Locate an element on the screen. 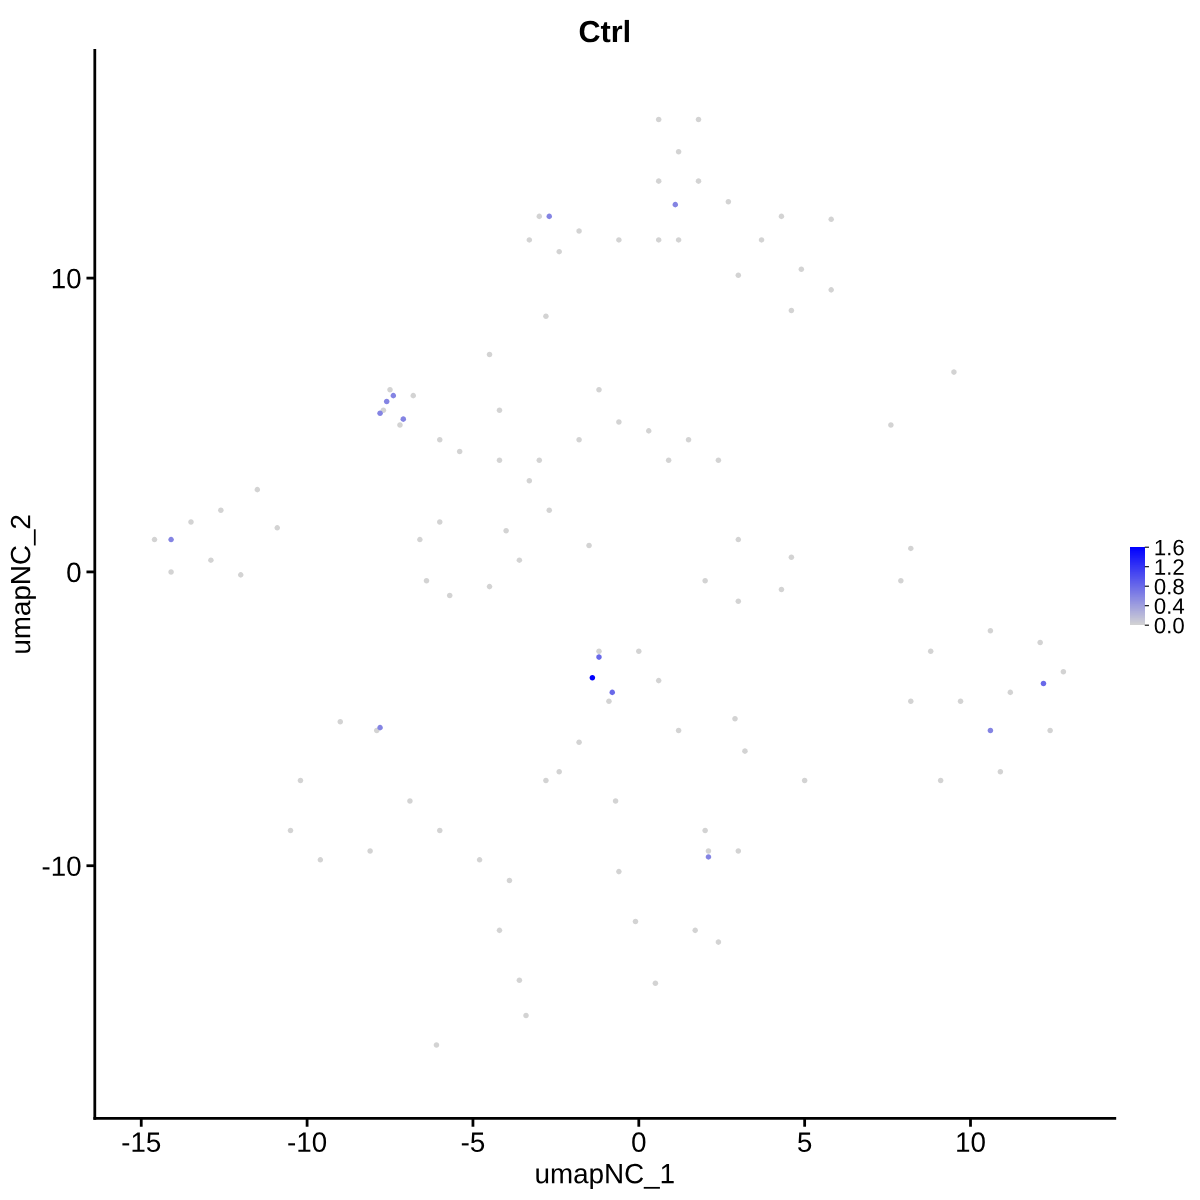 The width and height of the screenshot is (1200, 1200). chart-title: Ctrl is located at coordinates (604, 31).